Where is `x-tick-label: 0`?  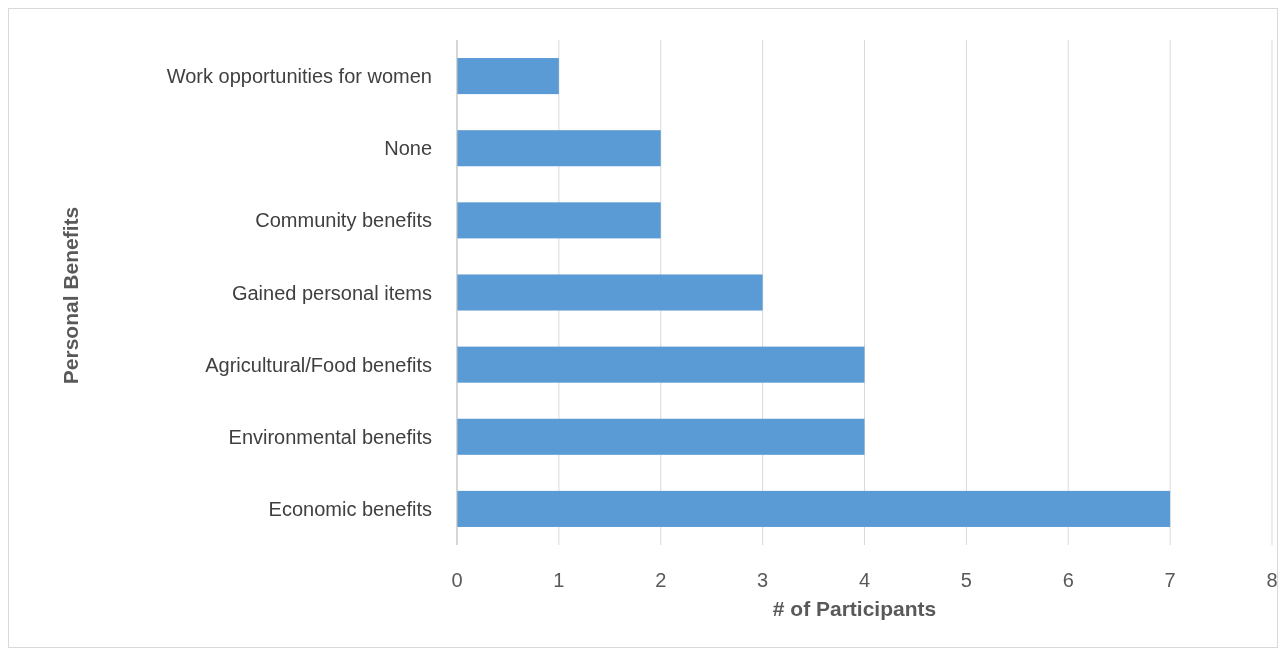 x-tick-label: 0 is located at coordinates (457, 580).